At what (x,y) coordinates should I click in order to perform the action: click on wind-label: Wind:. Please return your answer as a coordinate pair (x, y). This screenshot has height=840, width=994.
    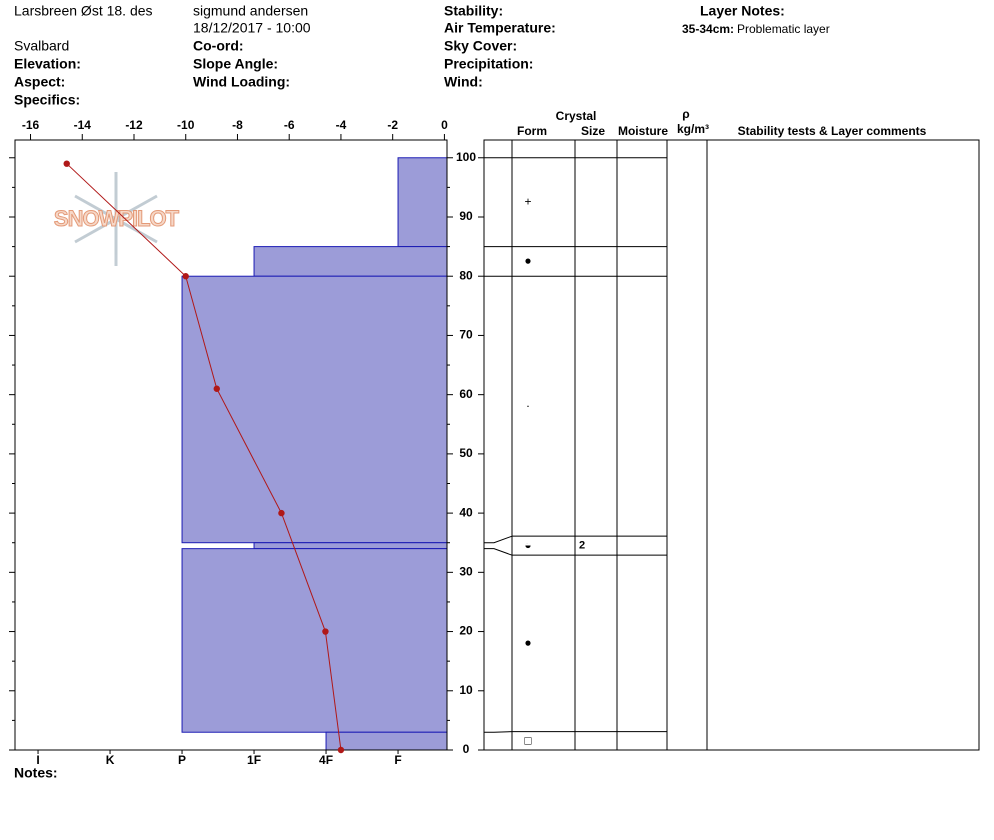
    Looking at the image, I should click on (463, 82).